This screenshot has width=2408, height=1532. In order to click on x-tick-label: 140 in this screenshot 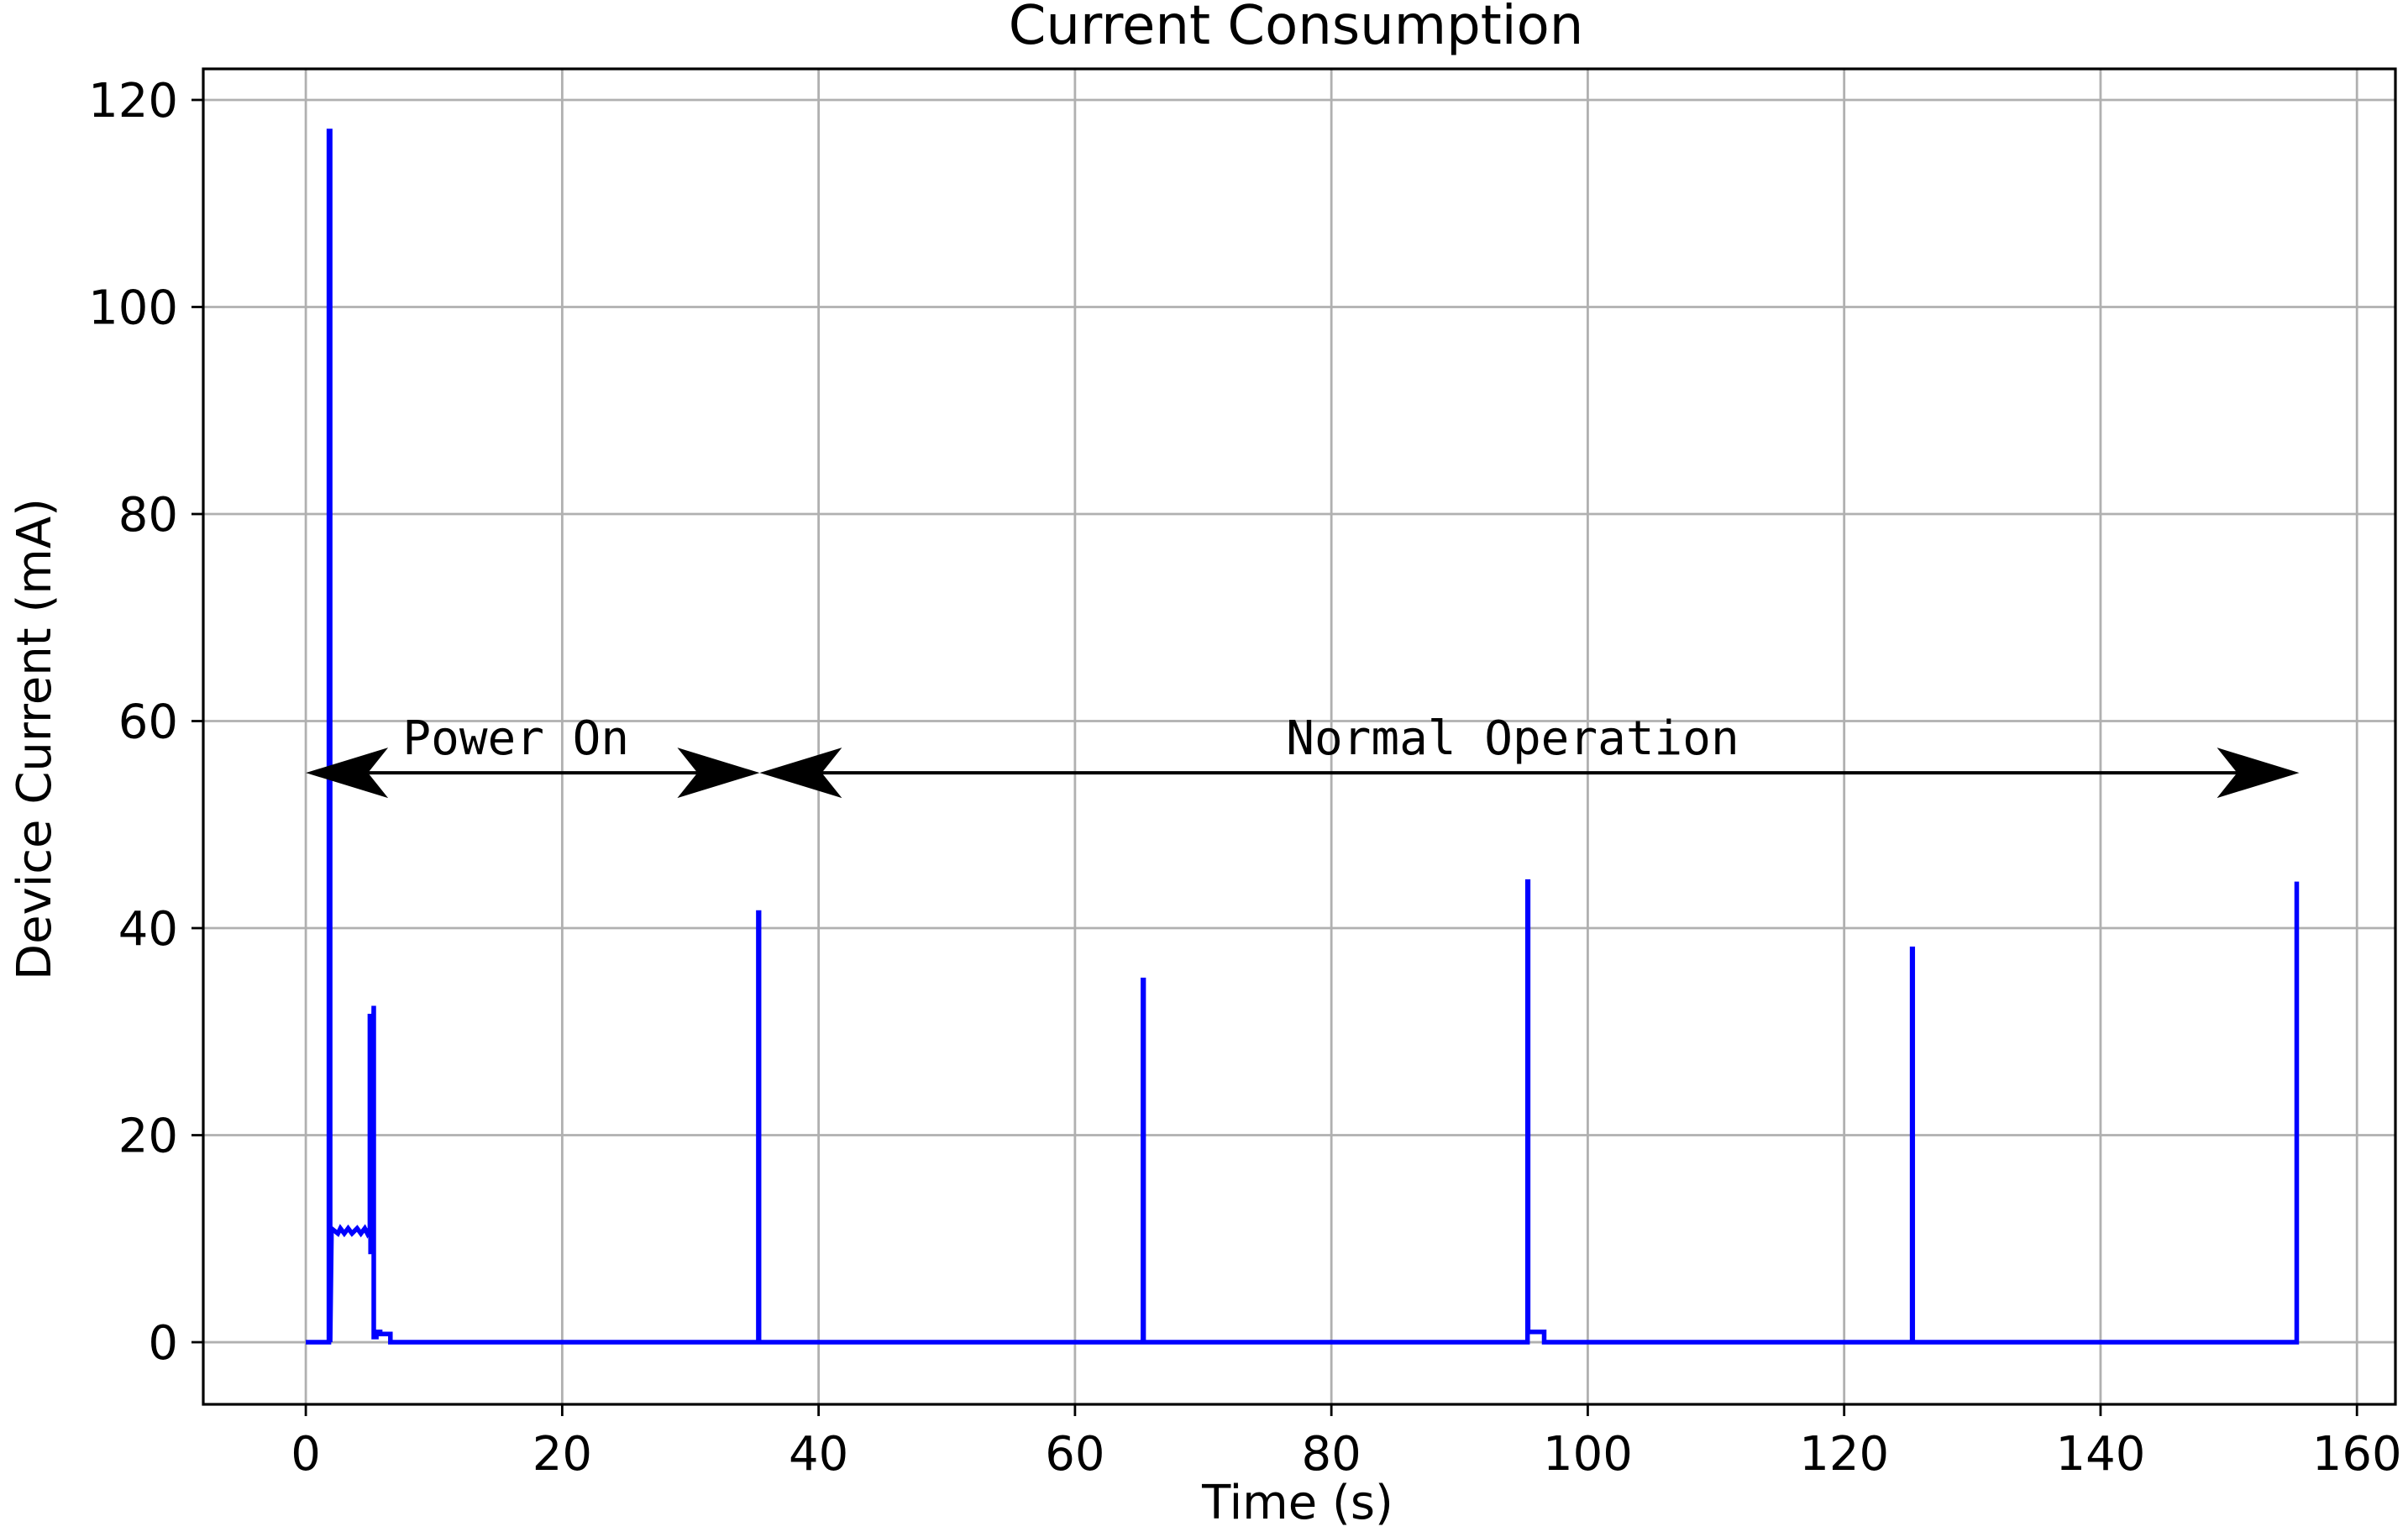, I will do `click(2101, 1454)`.